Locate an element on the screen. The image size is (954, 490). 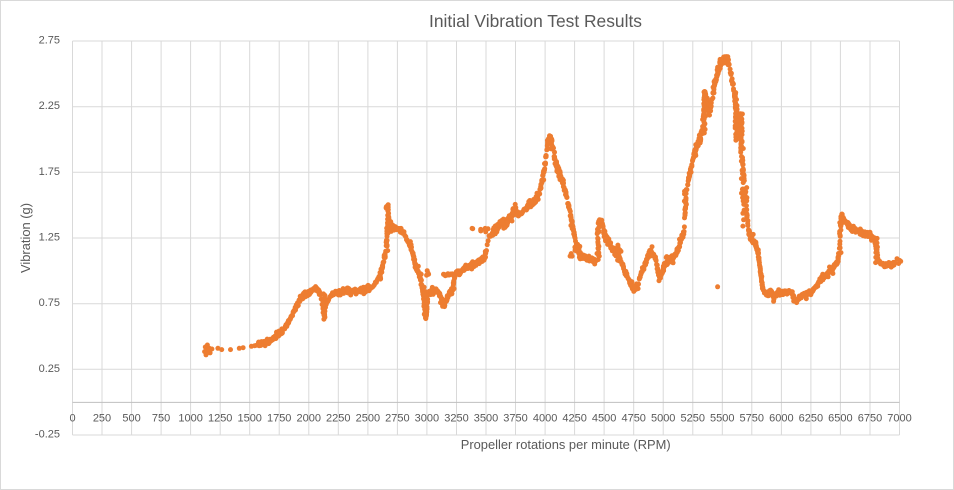
svg-text: 4500 is located at coordinates (604, 419).